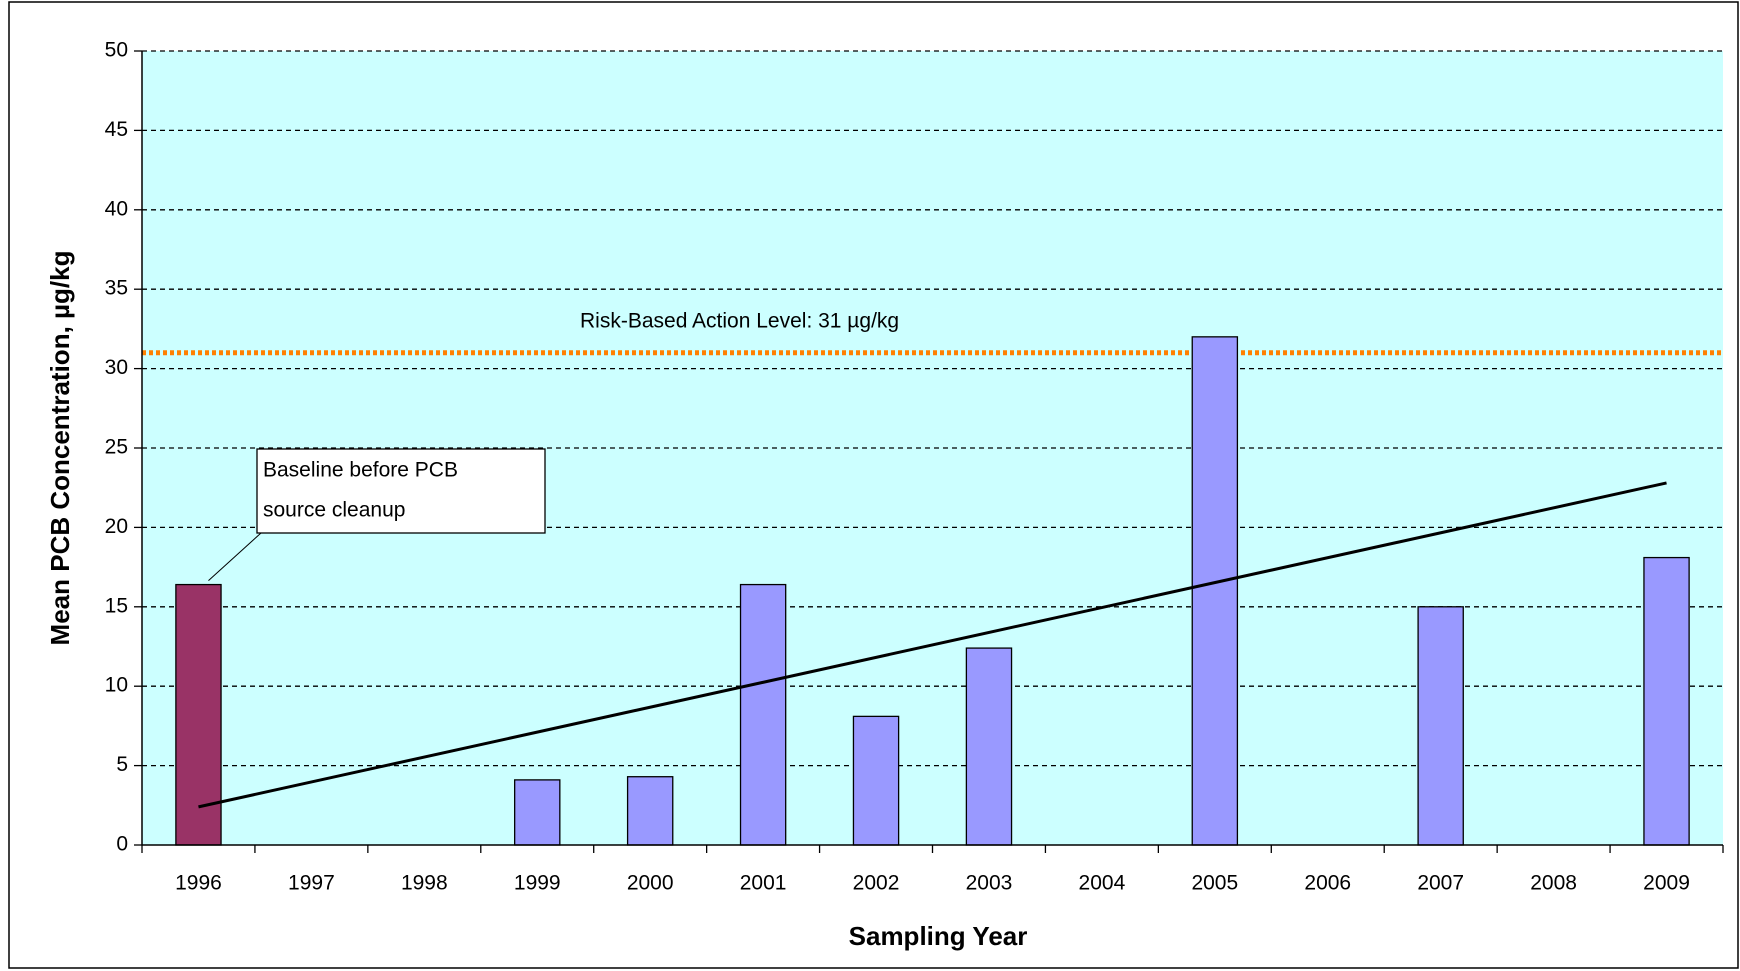 This screenshot has width=1740, height=971. What do you see at coordinates (424, 883) in the screenshot?
I see `x-tick-label: 1998` at bounding box center [424, 883].